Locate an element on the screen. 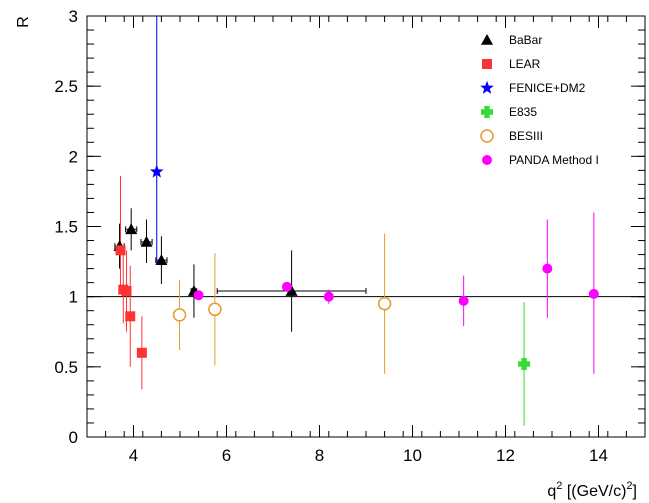  x-axis-label: q2 [(GeV/c)2] is located at coordinates (592, 490).